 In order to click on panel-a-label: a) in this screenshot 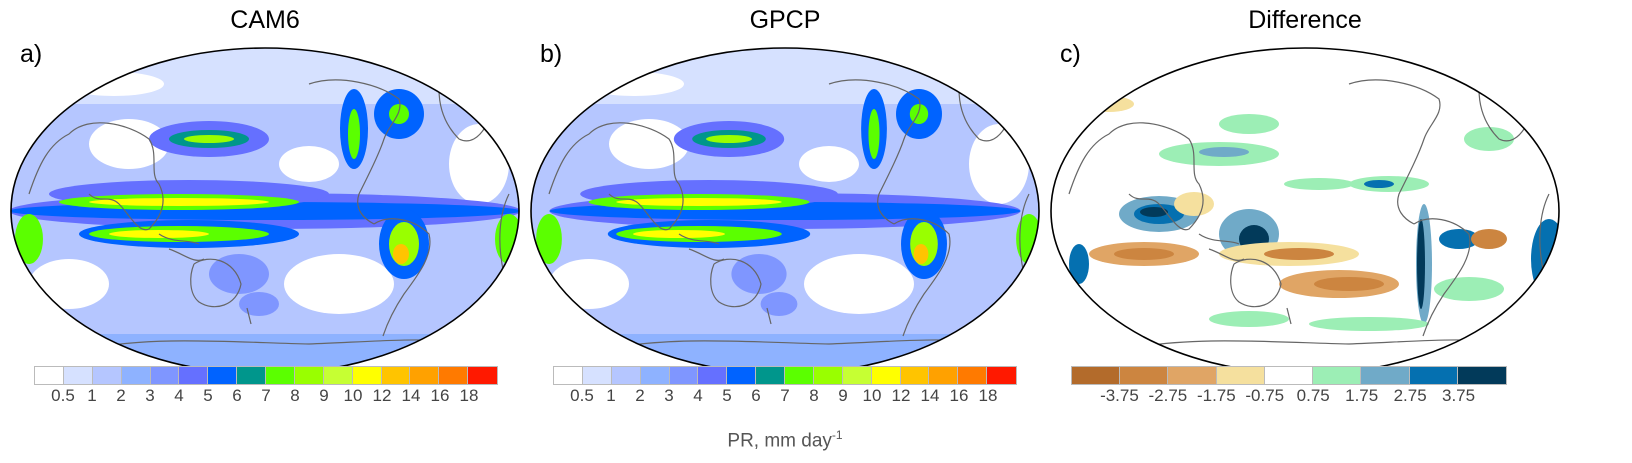, I will do `click(31, 54)`.